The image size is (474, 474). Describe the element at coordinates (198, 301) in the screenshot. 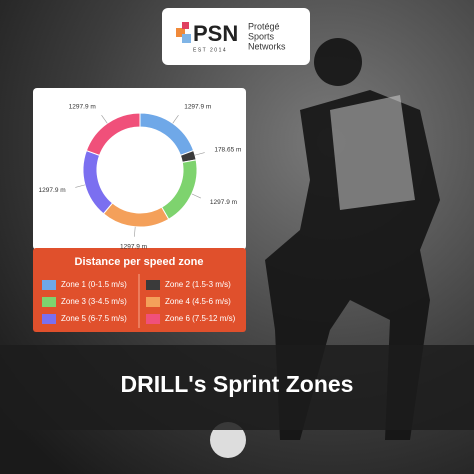

I see `legend-label: Zone 4 (4.5-6 m/s)` at that location.